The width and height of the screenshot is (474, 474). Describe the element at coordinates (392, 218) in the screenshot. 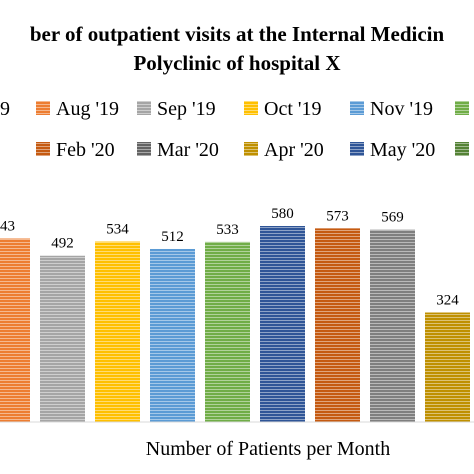

I see `data-label: 569` at that location.